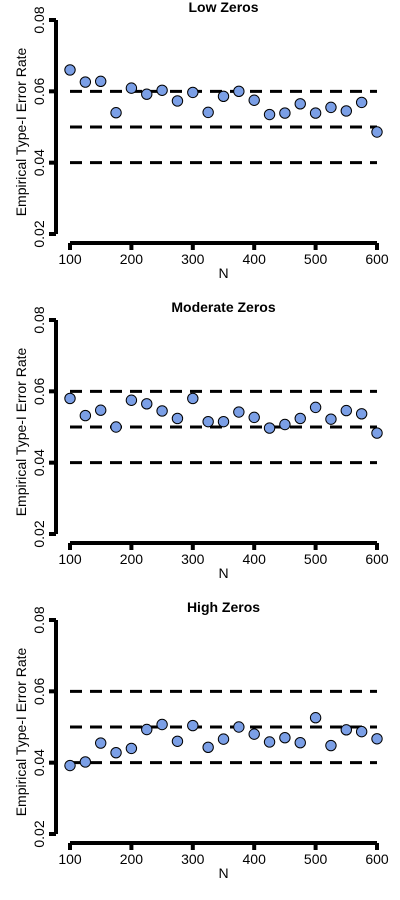 The height and width of the screenshot is (900, 400). Describe the element at coordinates (223, 607) in the screenshot. I see `panel-title: High Zeros` at that location.